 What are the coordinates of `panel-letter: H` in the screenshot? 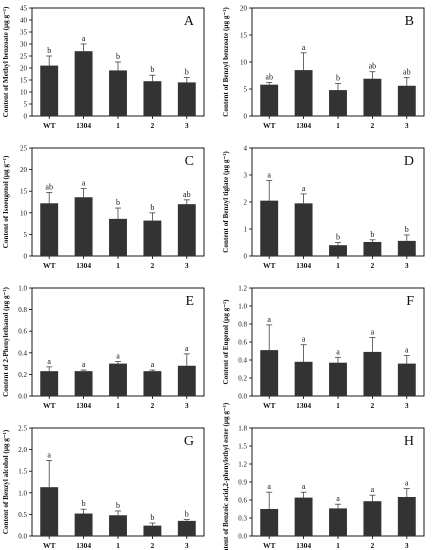 It's located at (409, 441).